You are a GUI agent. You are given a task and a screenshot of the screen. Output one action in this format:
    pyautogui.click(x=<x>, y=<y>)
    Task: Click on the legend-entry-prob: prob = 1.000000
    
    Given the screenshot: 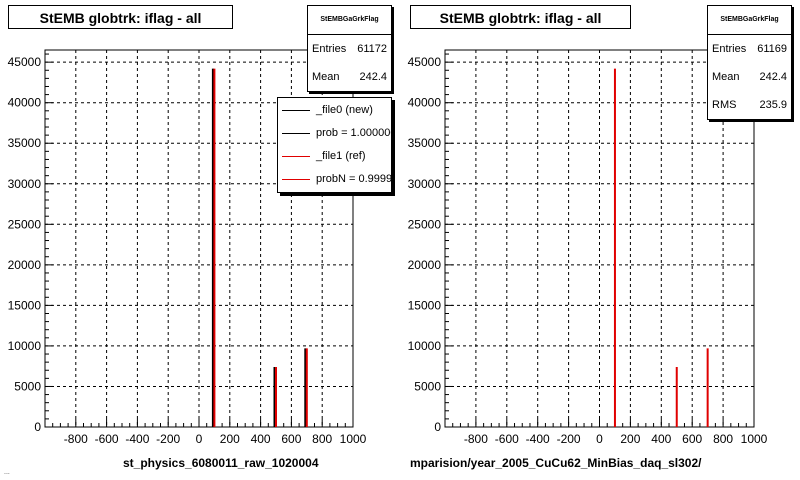 What is the action you would take?
    pyautogui.click(x=335, y=133)
    